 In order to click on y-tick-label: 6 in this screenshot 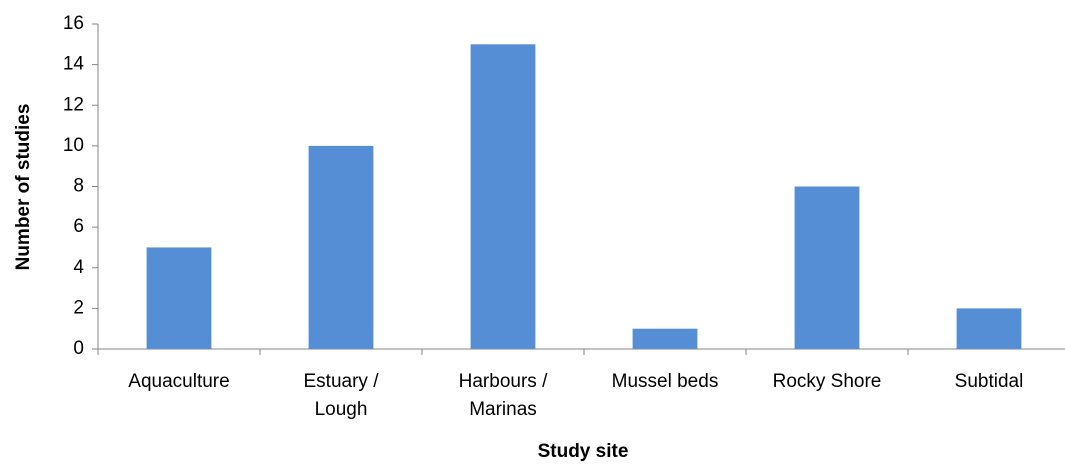, I will do `click(78, 226)`.